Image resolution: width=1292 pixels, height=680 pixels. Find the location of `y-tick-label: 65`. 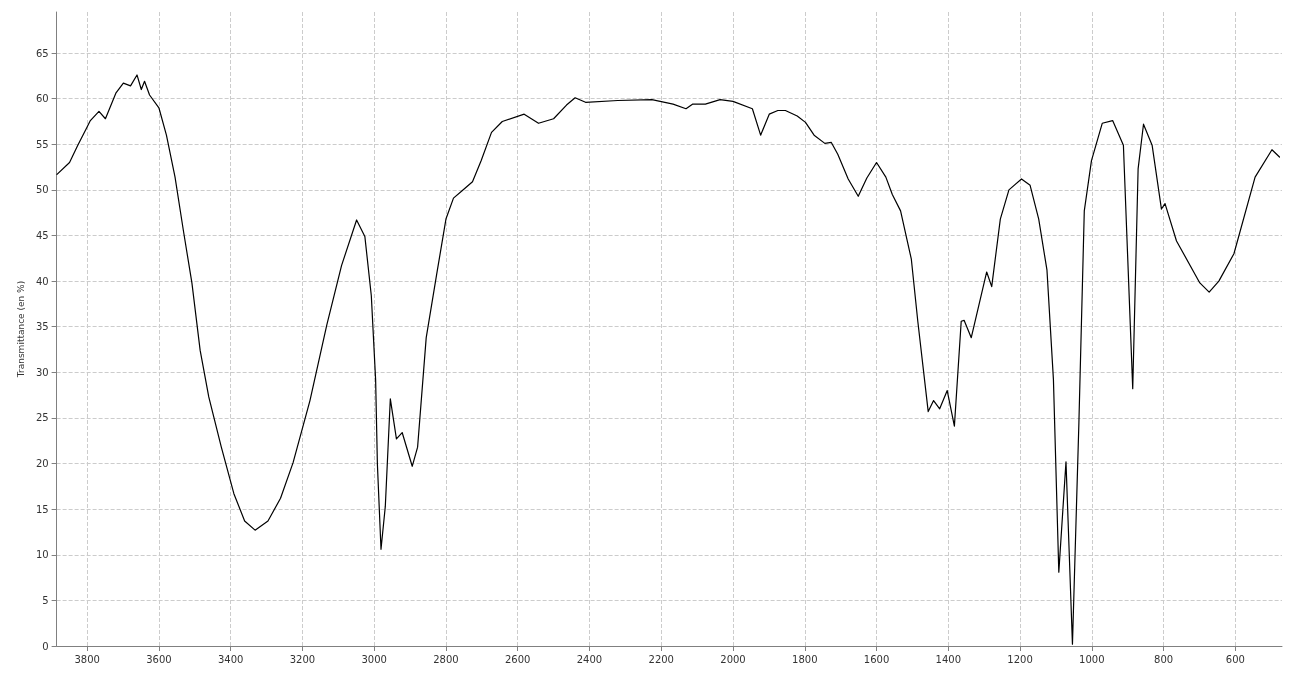

y-tick-label: 65 is located at coordinates (42, 53).